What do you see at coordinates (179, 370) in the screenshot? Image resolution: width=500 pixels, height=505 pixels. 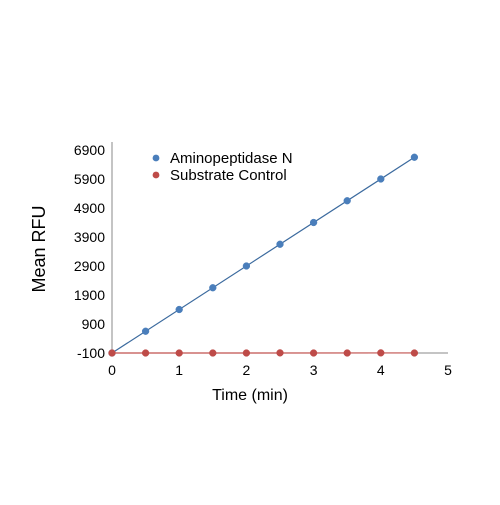 I see `x-tick-label: 1` at bounding box center [179, 370].